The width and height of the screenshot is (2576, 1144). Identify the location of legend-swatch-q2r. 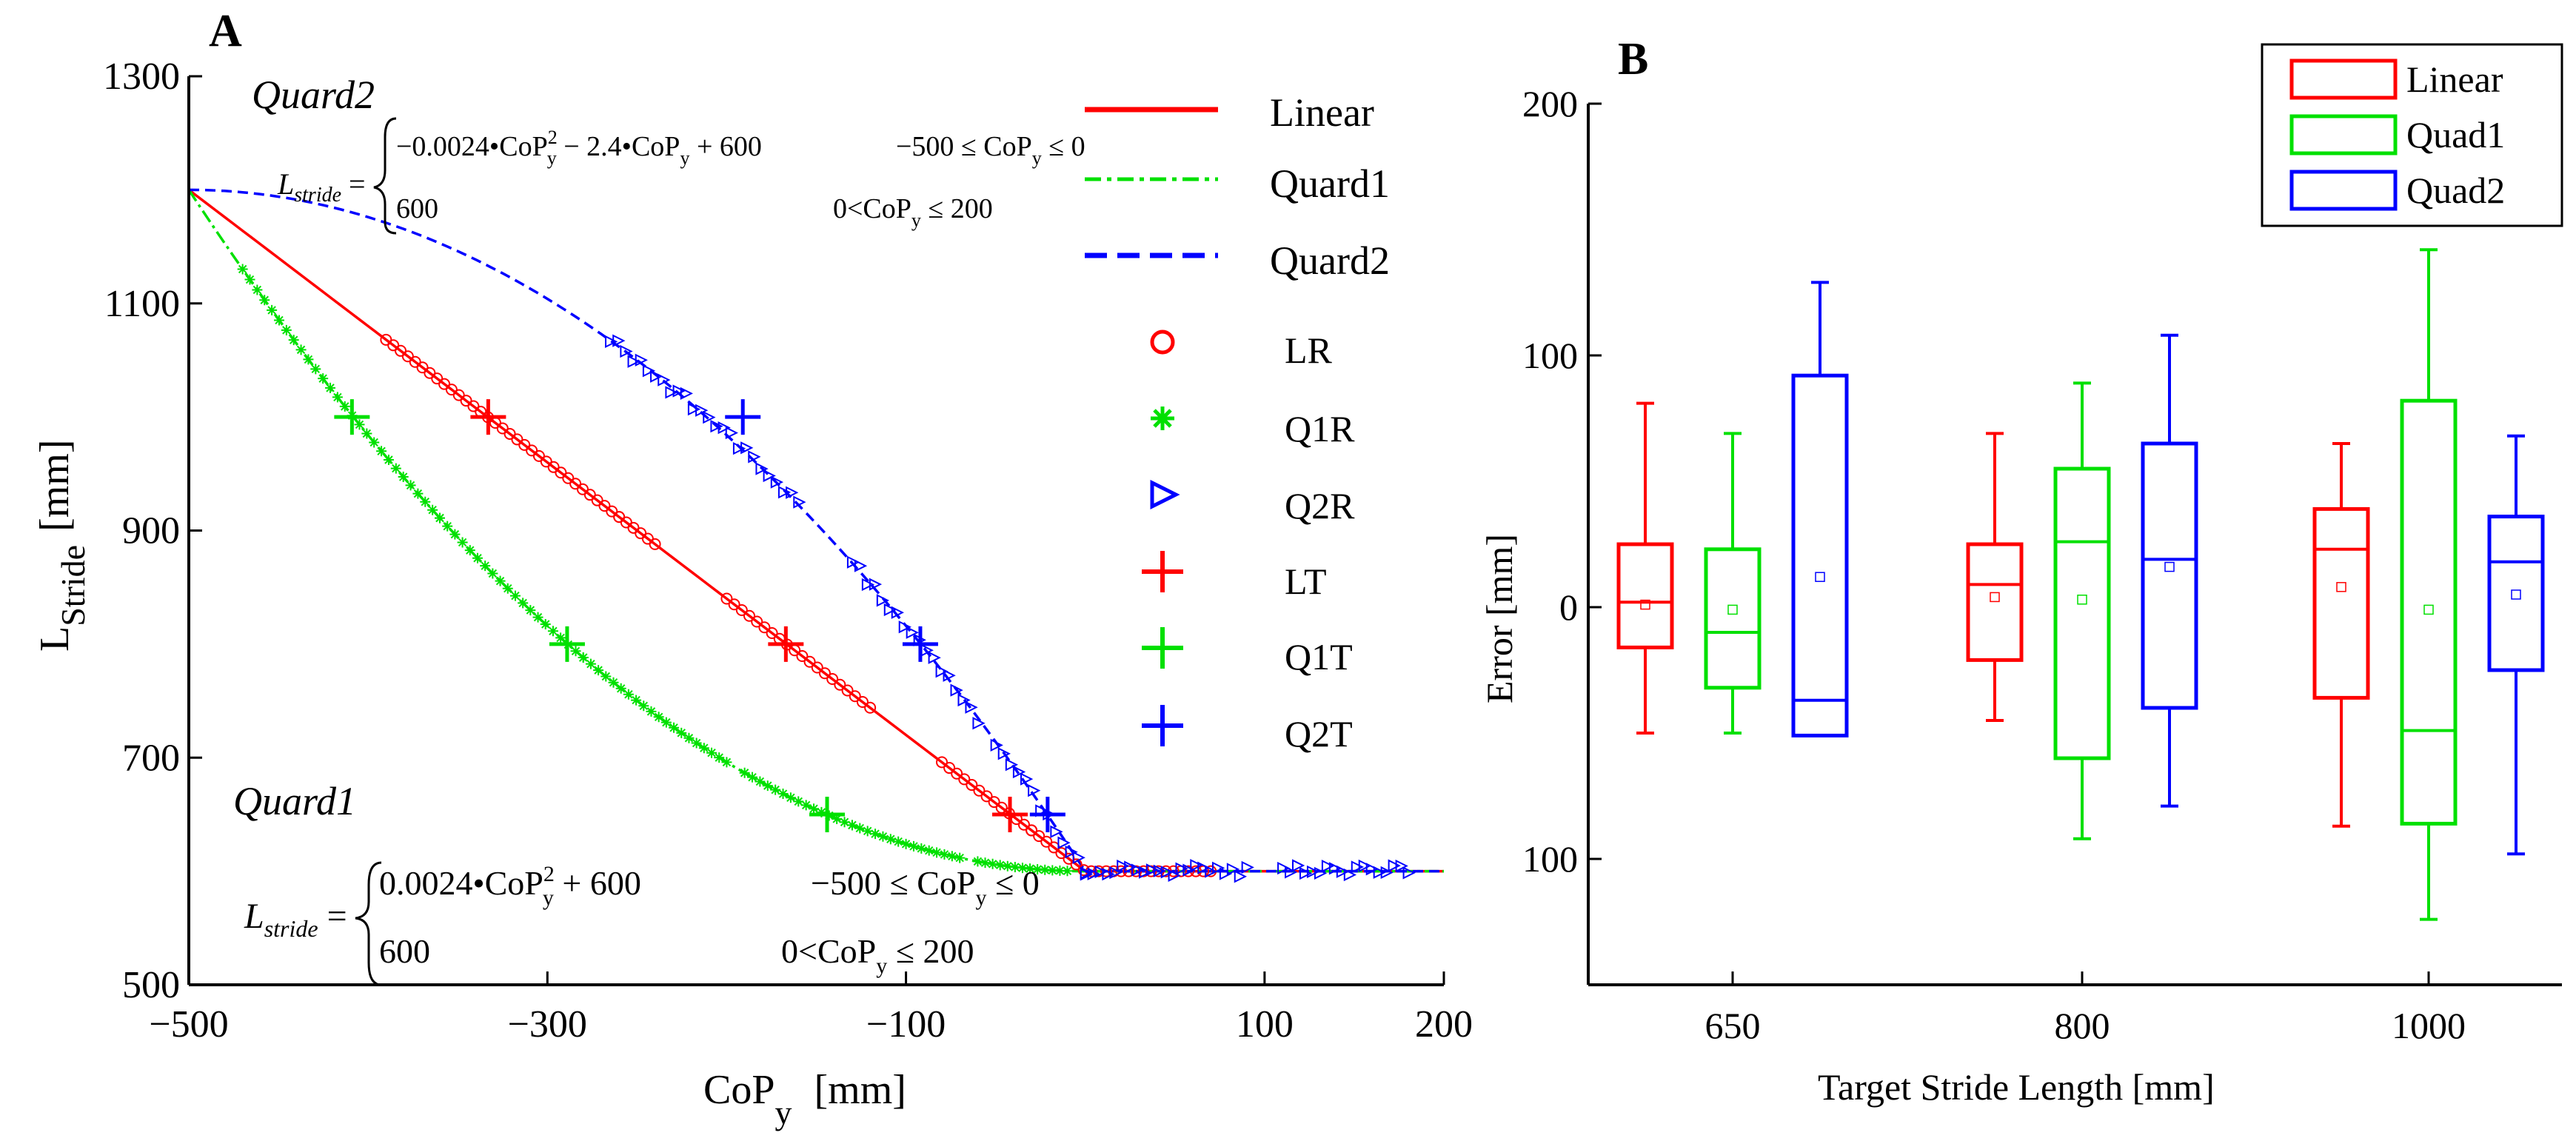
(1165, 495).